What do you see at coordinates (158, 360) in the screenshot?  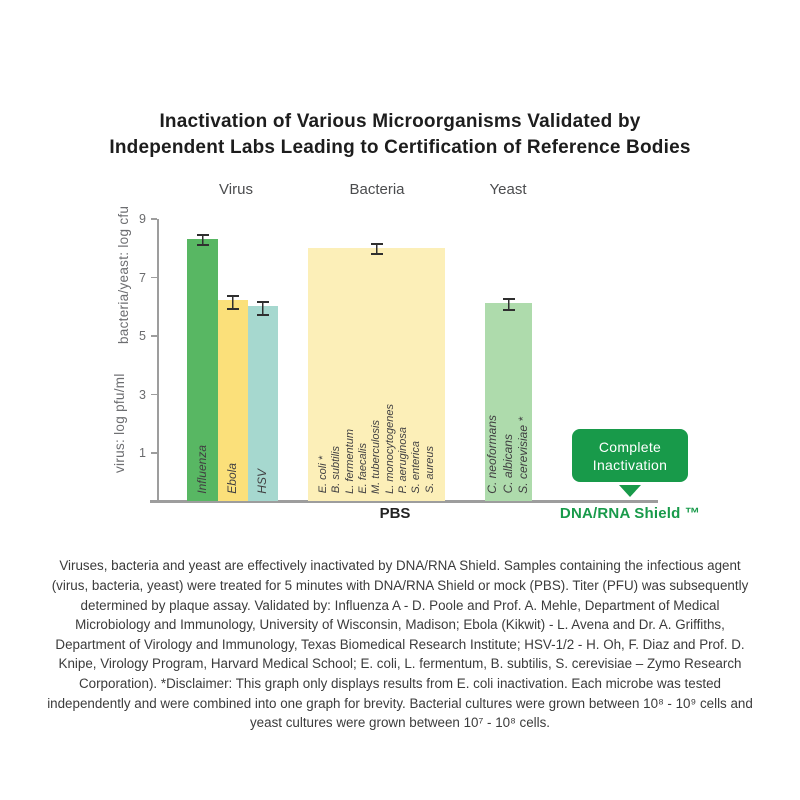 I see `y-axis-line` at bounding box center [158, 360].